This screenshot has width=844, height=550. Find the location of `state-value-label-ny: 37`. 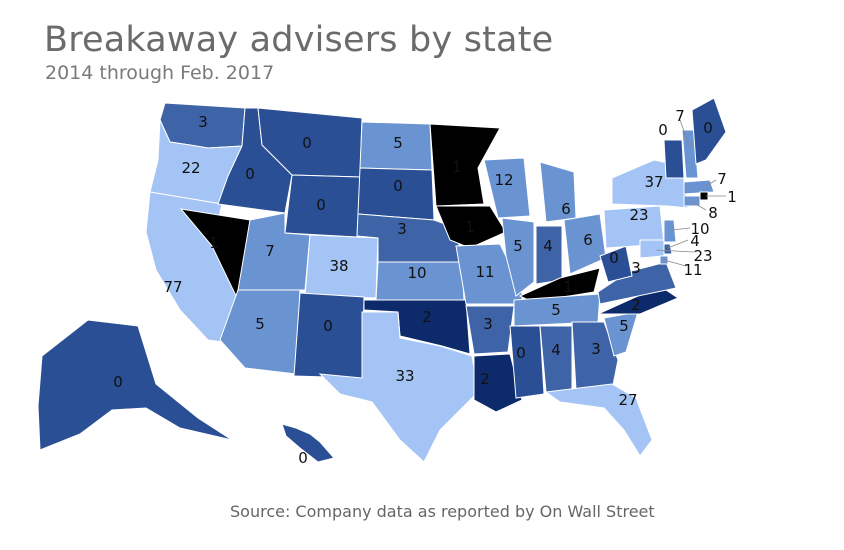

state-value-label-ny: 37 is located at coordinates (653, 182).